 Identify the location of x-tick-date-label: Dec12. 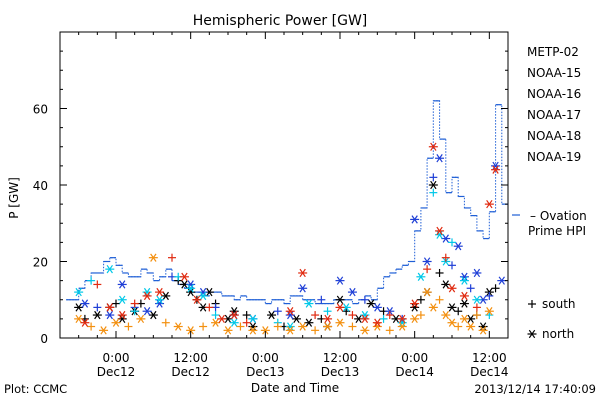
(116, 372).